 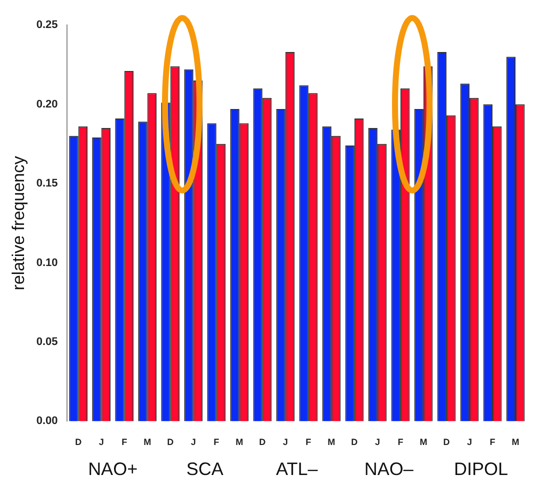 What do you see at coordinates (481, 469) in the screenshot?
I see `text: DIPOL` at bounding box center [481, 469].